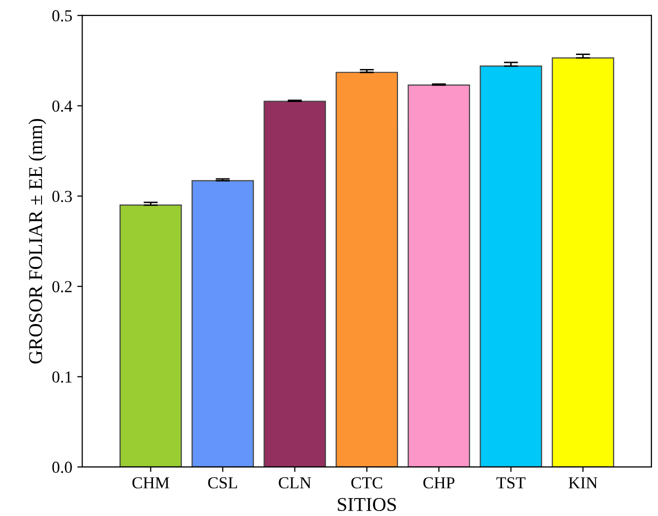 The height and width of the screenshot is (516, 658). I want to click on x-tick-label: CHM, so click(151, 482).